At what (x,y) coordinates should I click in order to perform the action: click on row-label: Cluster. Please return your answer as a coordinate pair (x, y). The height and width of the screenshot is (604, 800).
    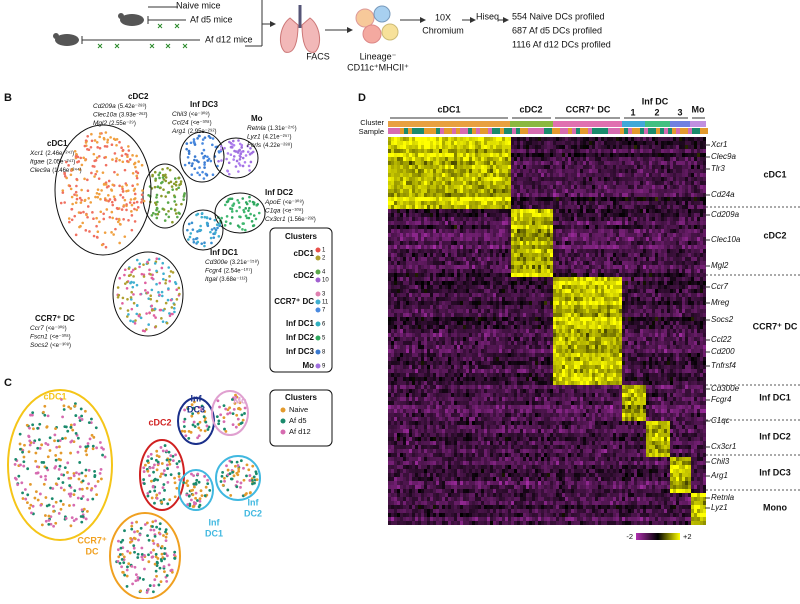
    Looking at the image, I should click on (372, 122).